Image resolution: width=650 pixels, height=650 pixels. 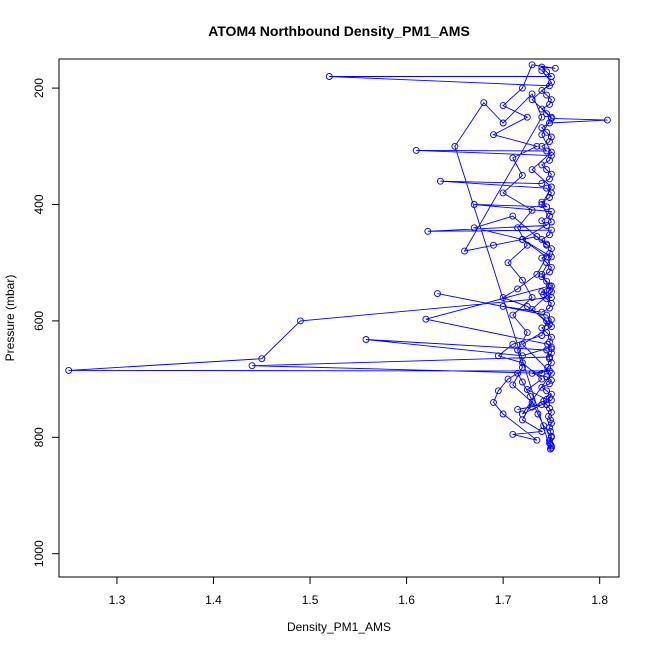 What do you see at coordinates (310, 600) in the screenshot?
I see `x-tick-label: 1.5` at bounding box center [310, 600].